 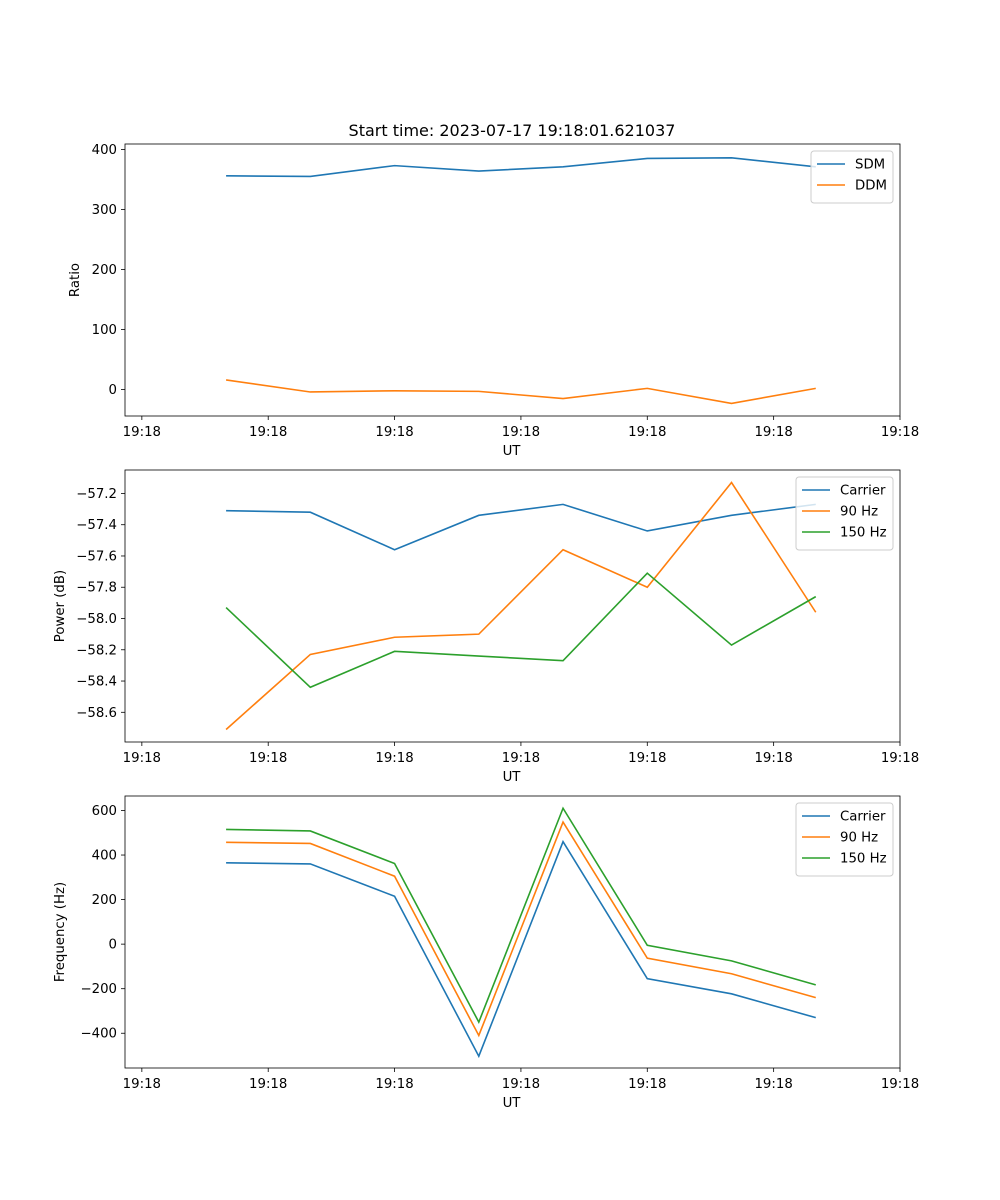 I want to click on power-series-line-150-hz, so click(x=521, y=630).